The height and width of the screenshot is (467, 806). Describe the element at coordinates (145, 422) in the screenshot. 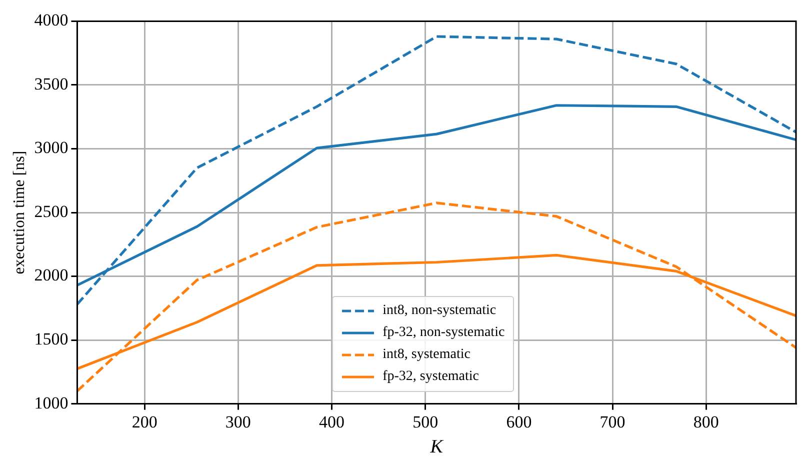

I see `x-tick-label: 200` at that location.